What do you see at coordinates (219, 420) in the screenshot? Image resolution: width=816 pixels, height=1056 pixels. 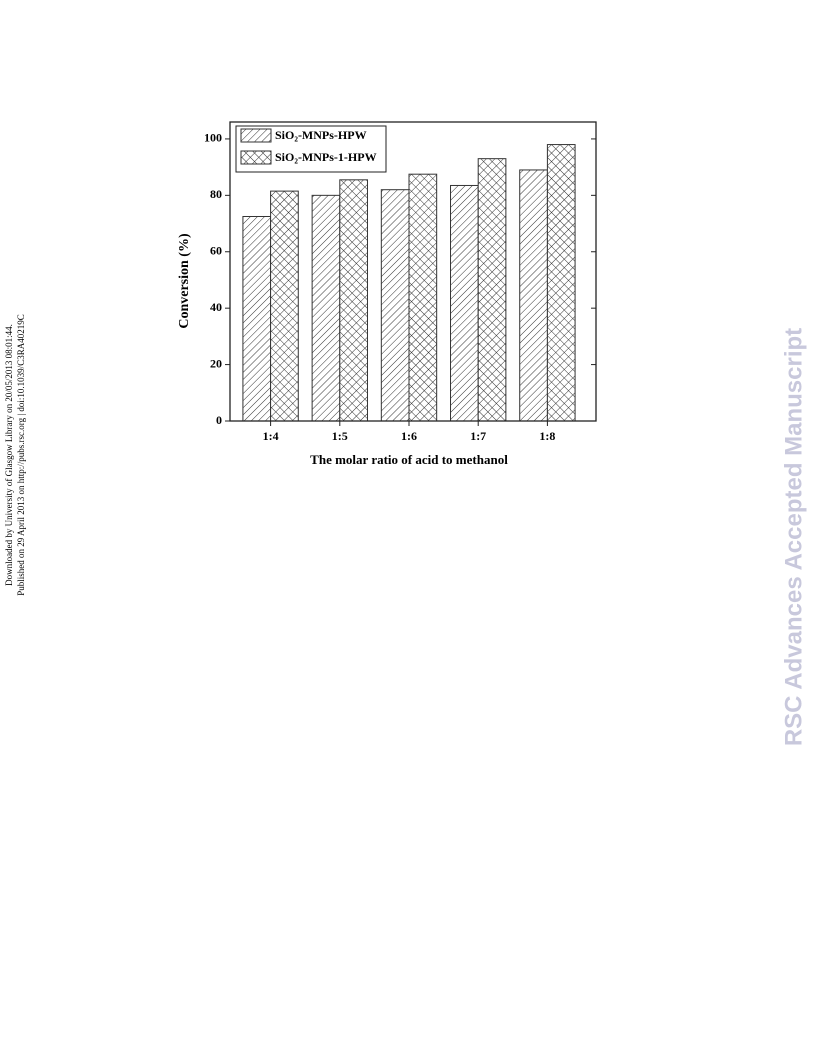 I see `y-tick-label: 0` at bounding box center [219, 420].